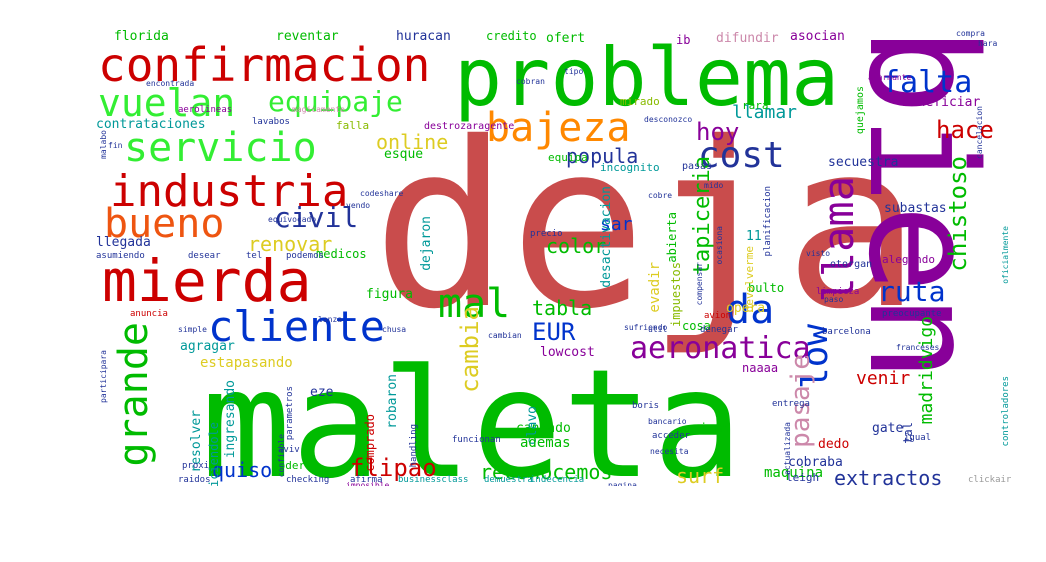 This screenshot has height=562, width=1046. I want to click on word: visto, so click(818, 253).